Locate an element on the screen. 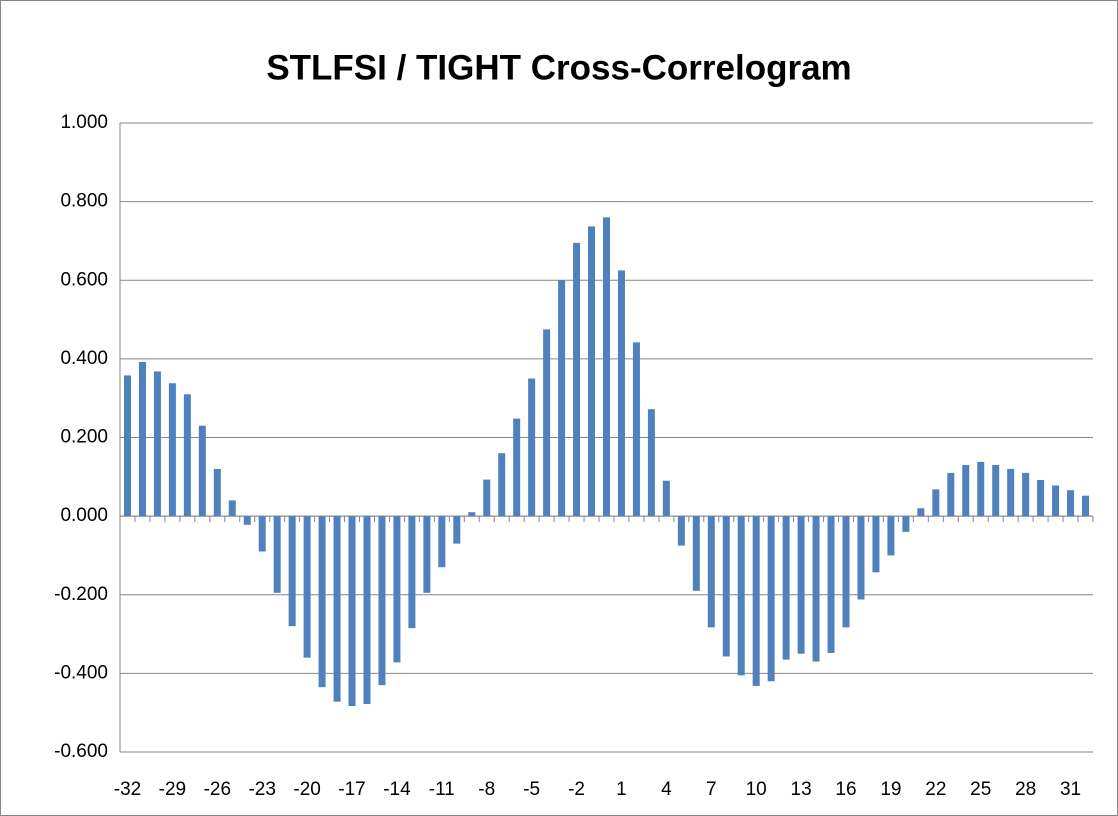 The image size is (1118, 816). x-tick-label: -26 is located at coordinates (217, 789).